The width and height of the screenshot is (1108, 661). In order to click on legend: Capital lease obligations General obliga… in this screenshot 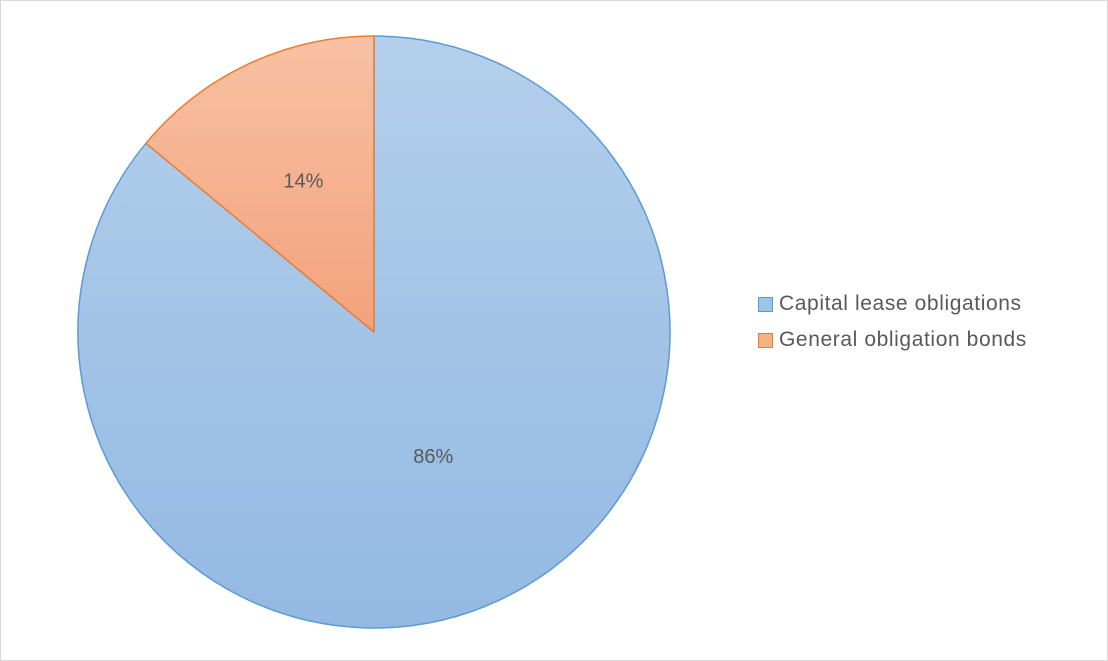, I will do `click(892, 324)`.